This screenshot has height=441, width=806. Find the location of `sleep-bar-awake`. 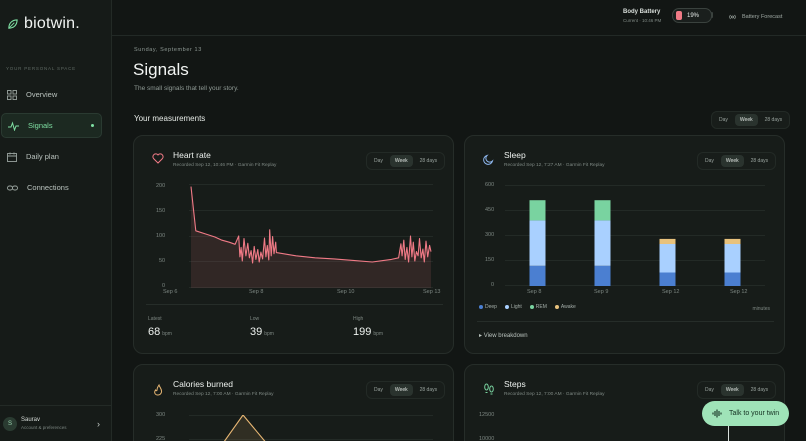

sleep-bar-awake is located at coordinates (667, 241).